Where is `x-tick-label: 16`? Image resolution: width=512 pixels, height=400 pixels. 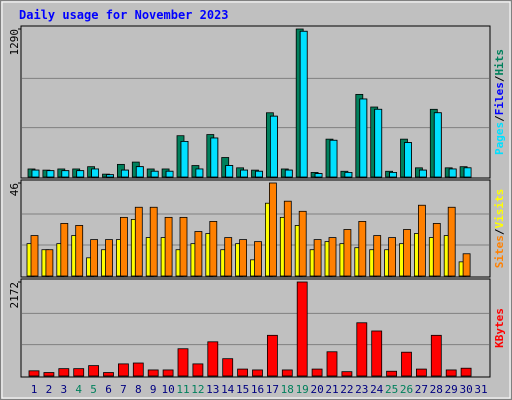
x-tick-label: 16 is located at coordinates (257, 389).